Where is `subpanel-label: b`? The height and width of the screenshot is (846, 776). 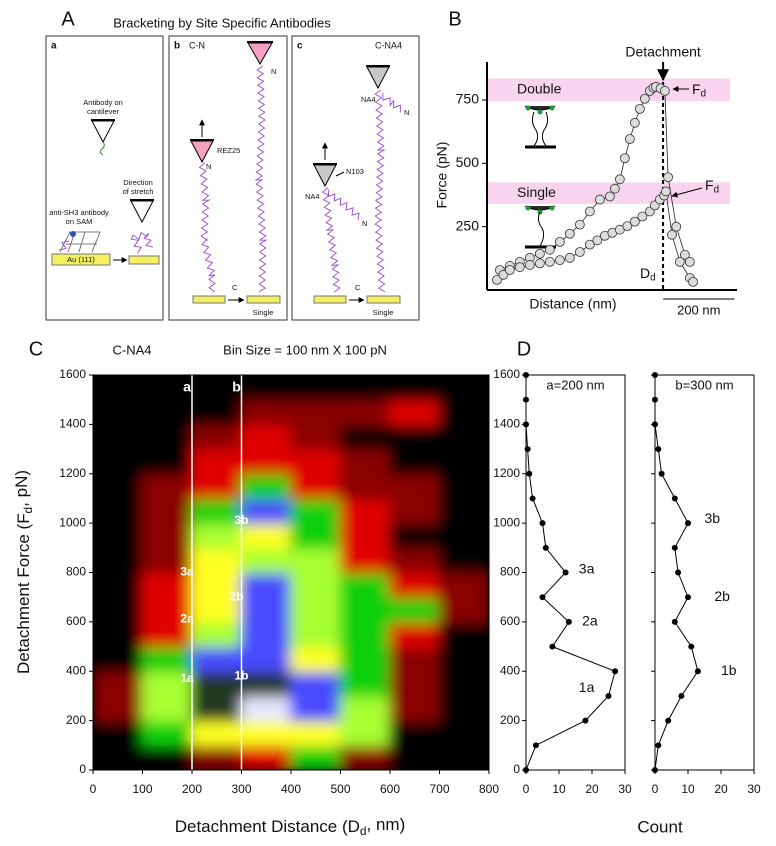
subpanel-label: b is located at coordinates (177, 46).